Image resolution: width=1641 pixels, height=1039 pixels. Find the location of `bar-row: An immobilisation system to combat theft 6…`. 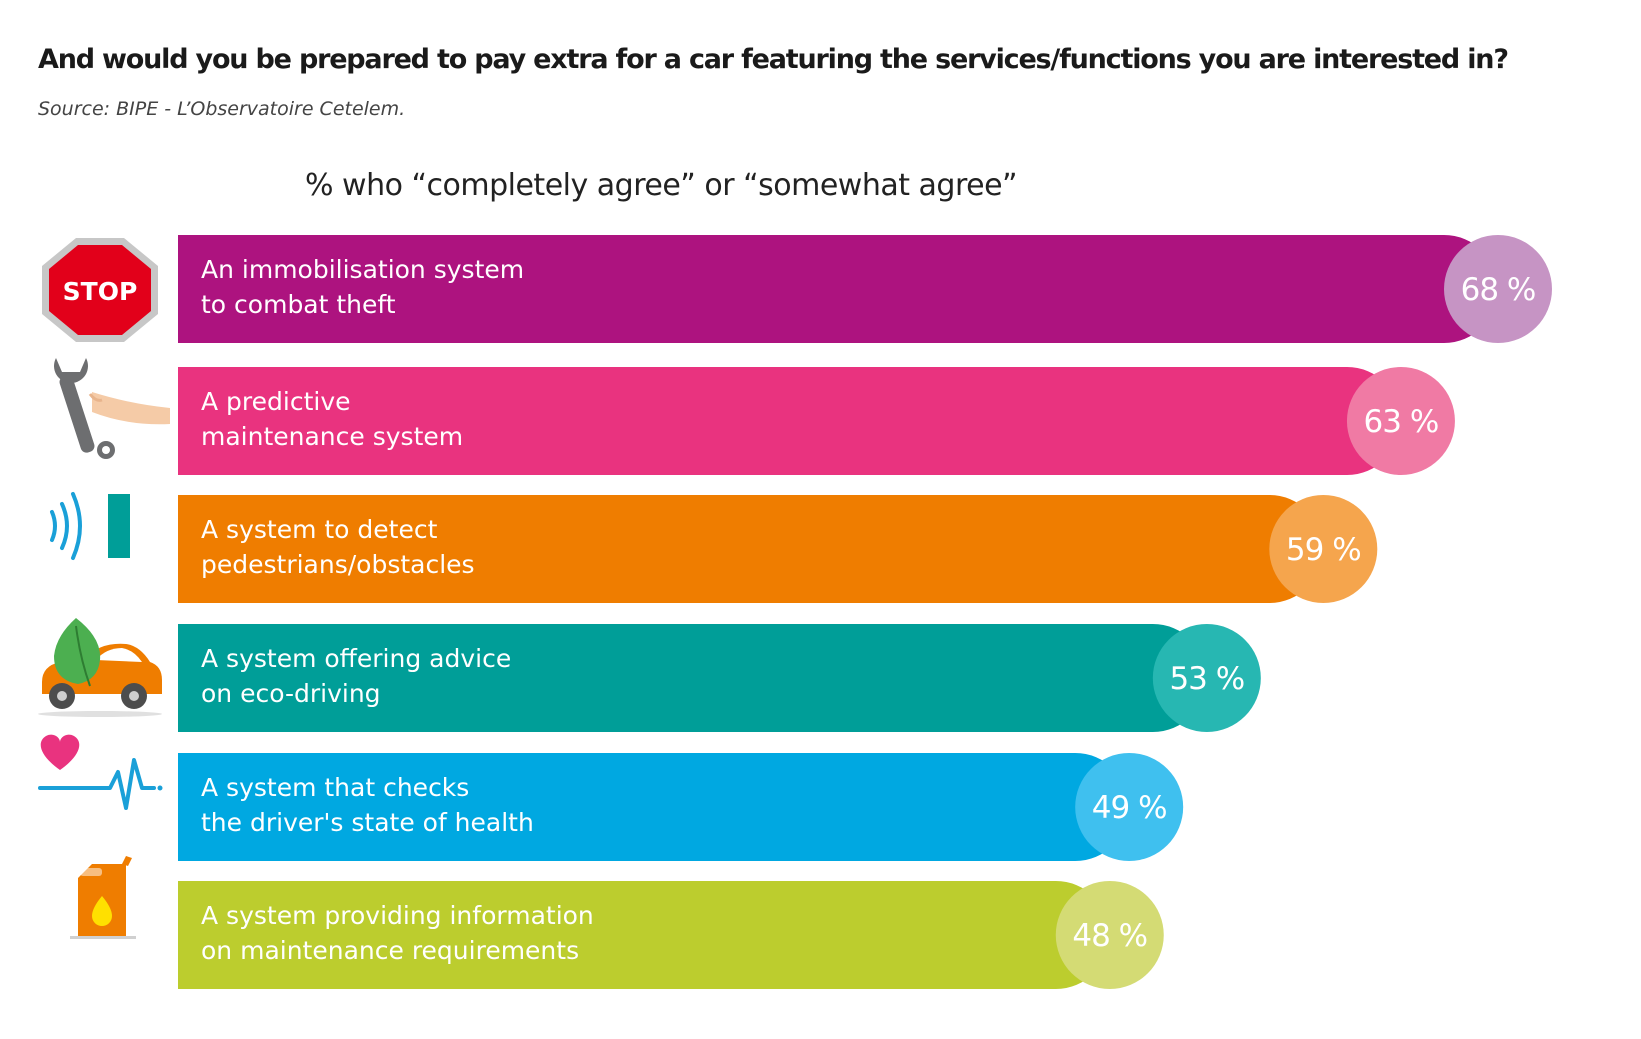

bar-row: An immobilisation system to combat theft 6… is located at coordinates (865, 289).